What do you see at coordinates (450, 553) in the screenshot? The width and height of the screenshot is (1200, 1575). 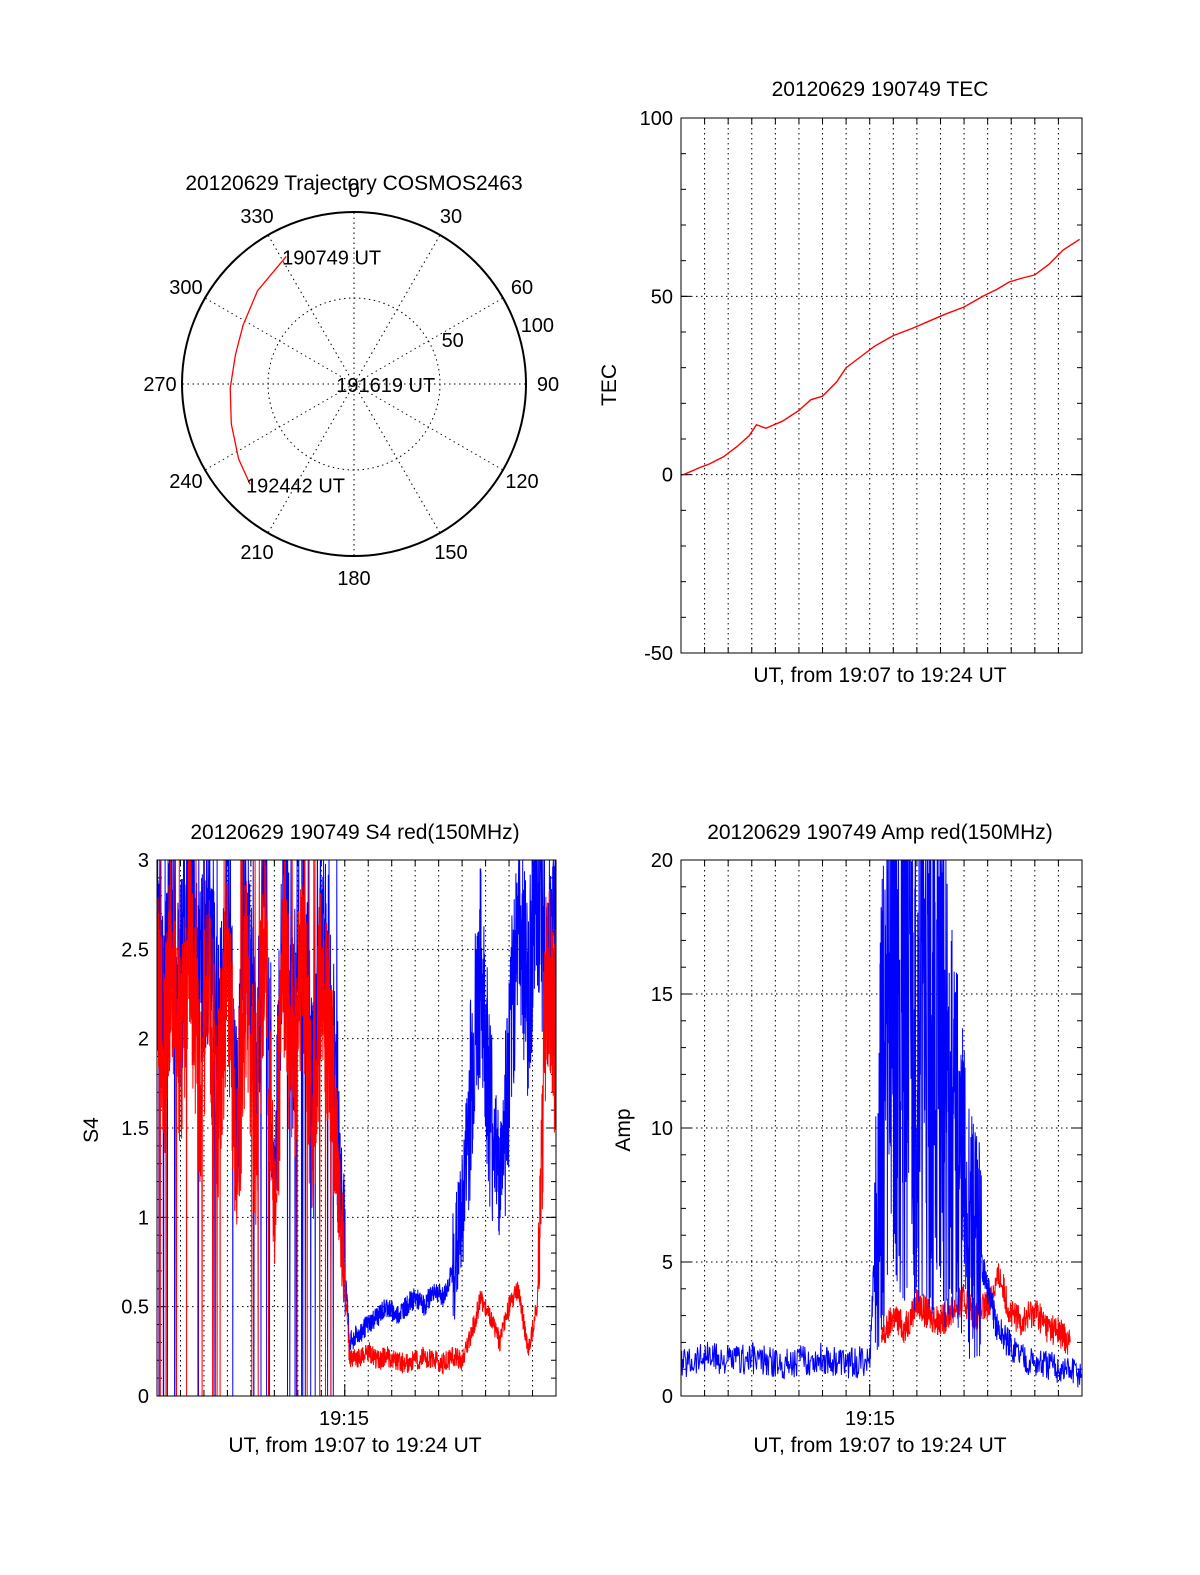 I see `polar-azimuth-label: 150` at bounding box center [450, 553].